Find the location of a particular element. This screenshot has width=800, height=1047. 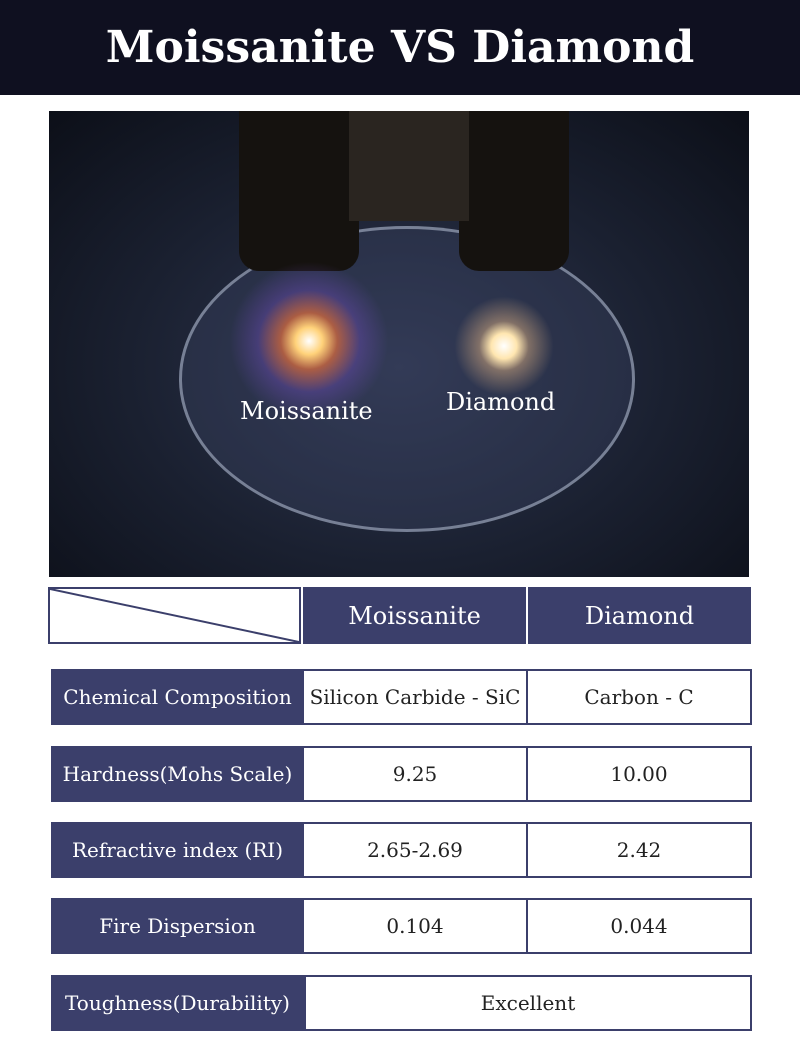

moissanite-value: Silicon Carbide - SiC is located at coordinates (415, 697).